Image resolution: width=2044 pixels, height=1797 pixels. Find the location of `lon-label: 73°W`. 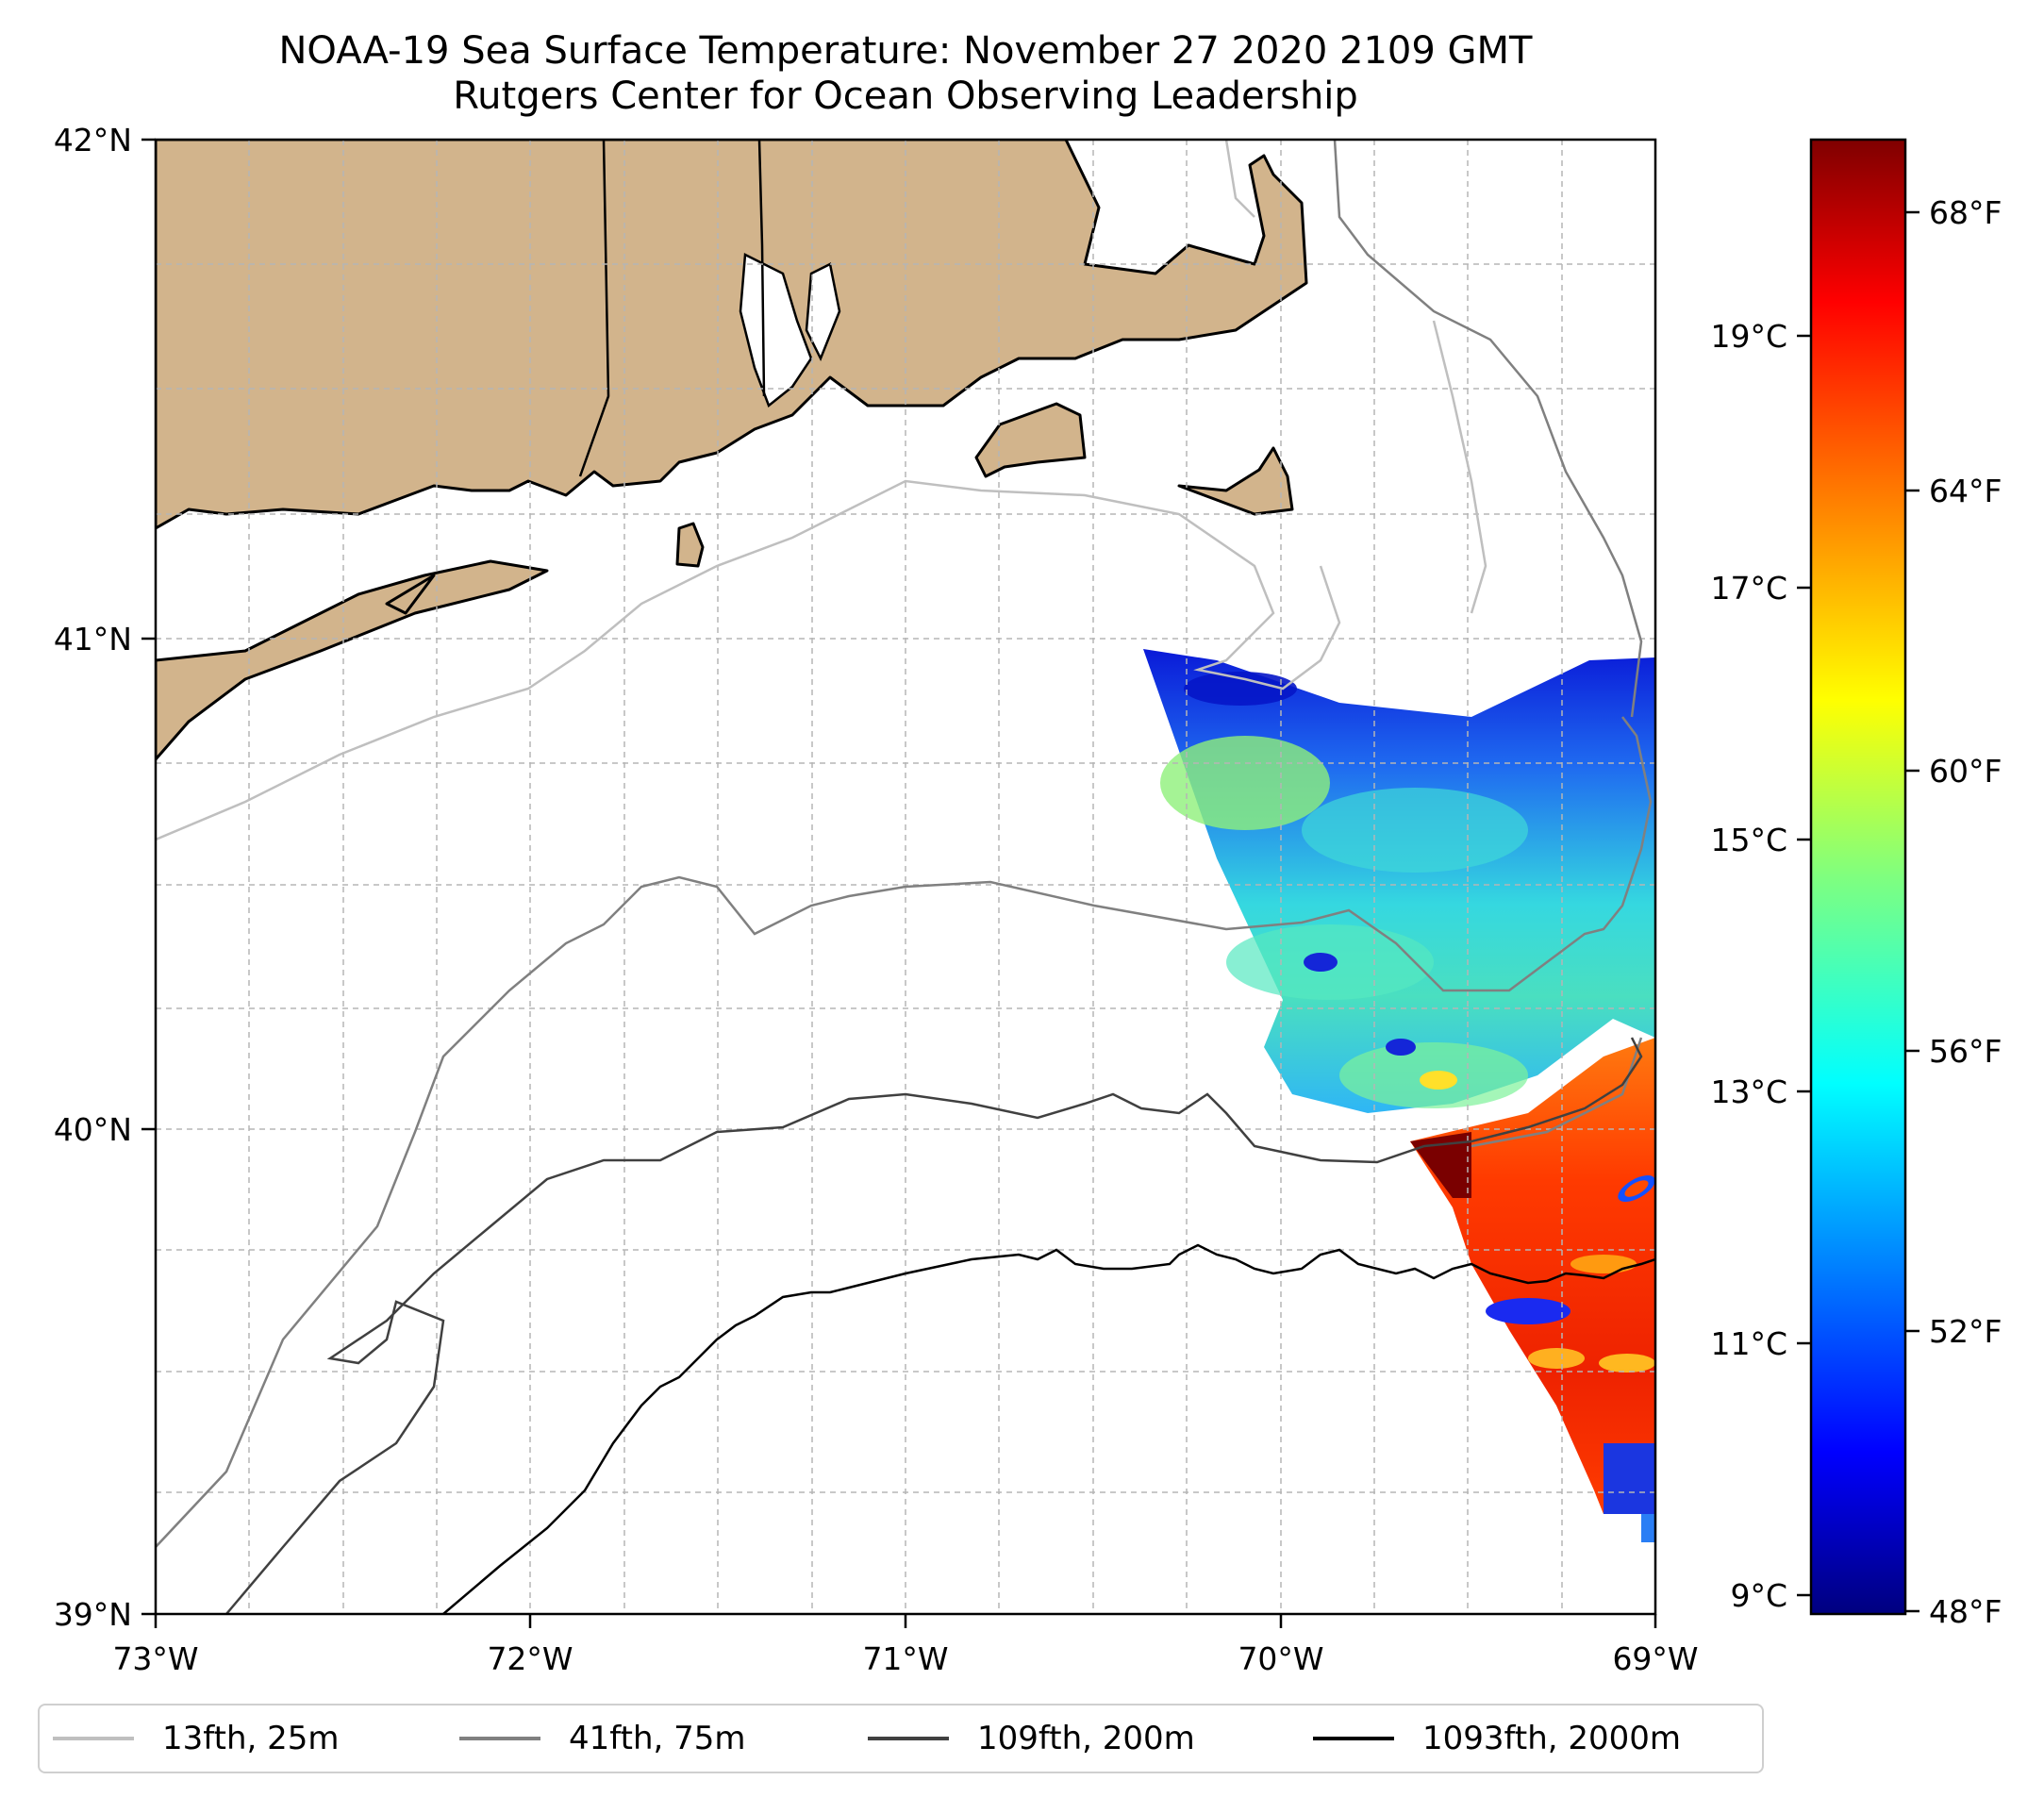

lon-label: 73°W is located at coordinates (155, 1658).